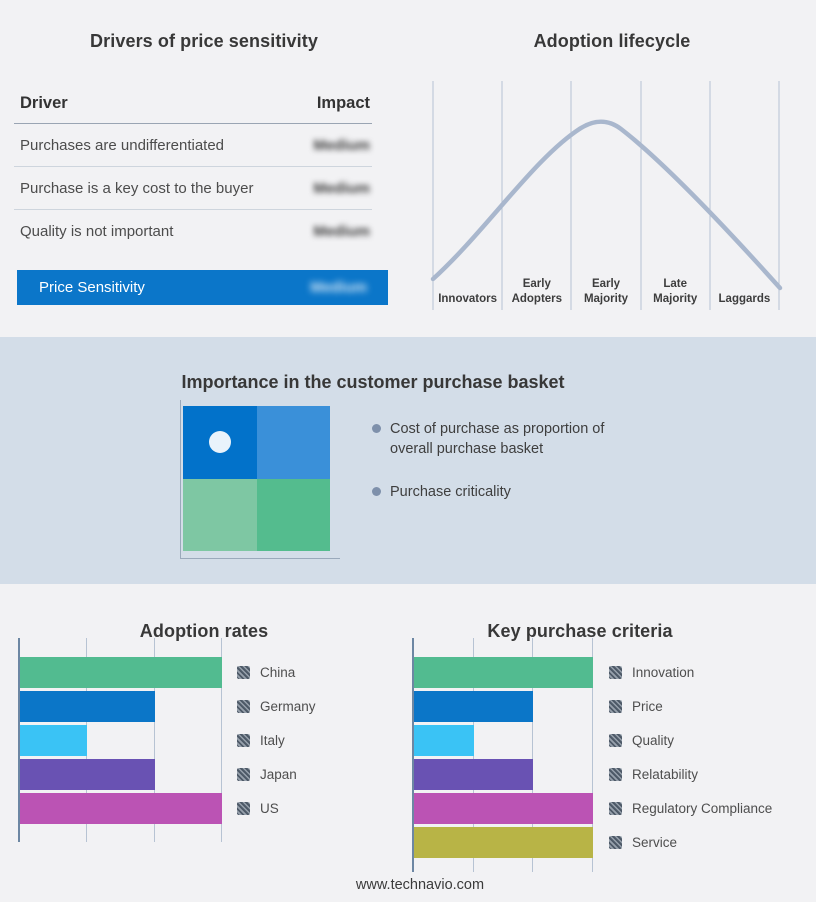 This screenshot has width=816, height=902. I want to click on legend-label: Price, so click(647, 706).